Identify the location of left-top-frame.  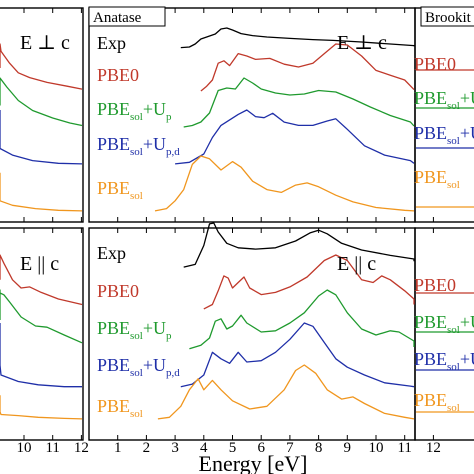
(42, 115).